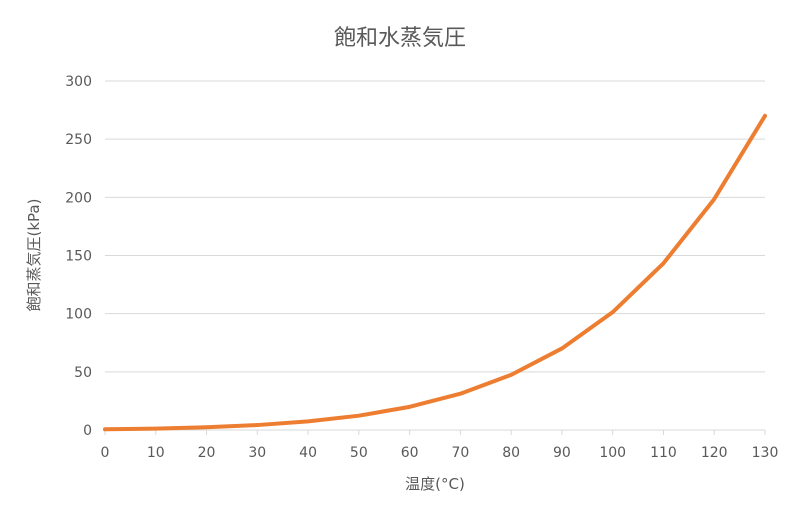  I want to click on x-tick-label-40: 40, so click(308, 453).